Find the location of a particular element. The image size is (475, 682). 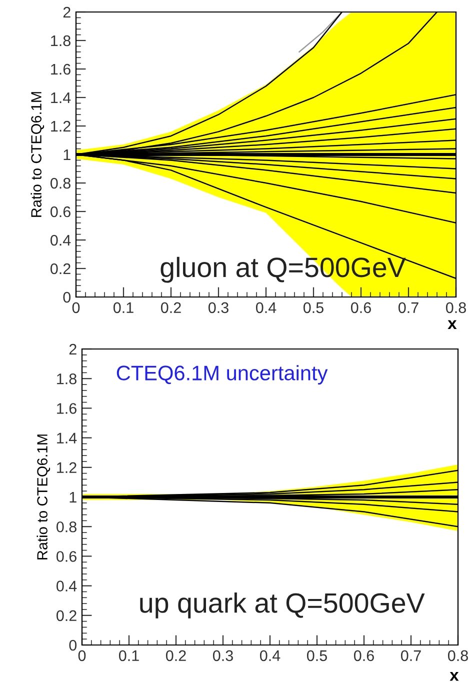

annotation: up quark at Q=500GeV is located at coordinates (282, 605).